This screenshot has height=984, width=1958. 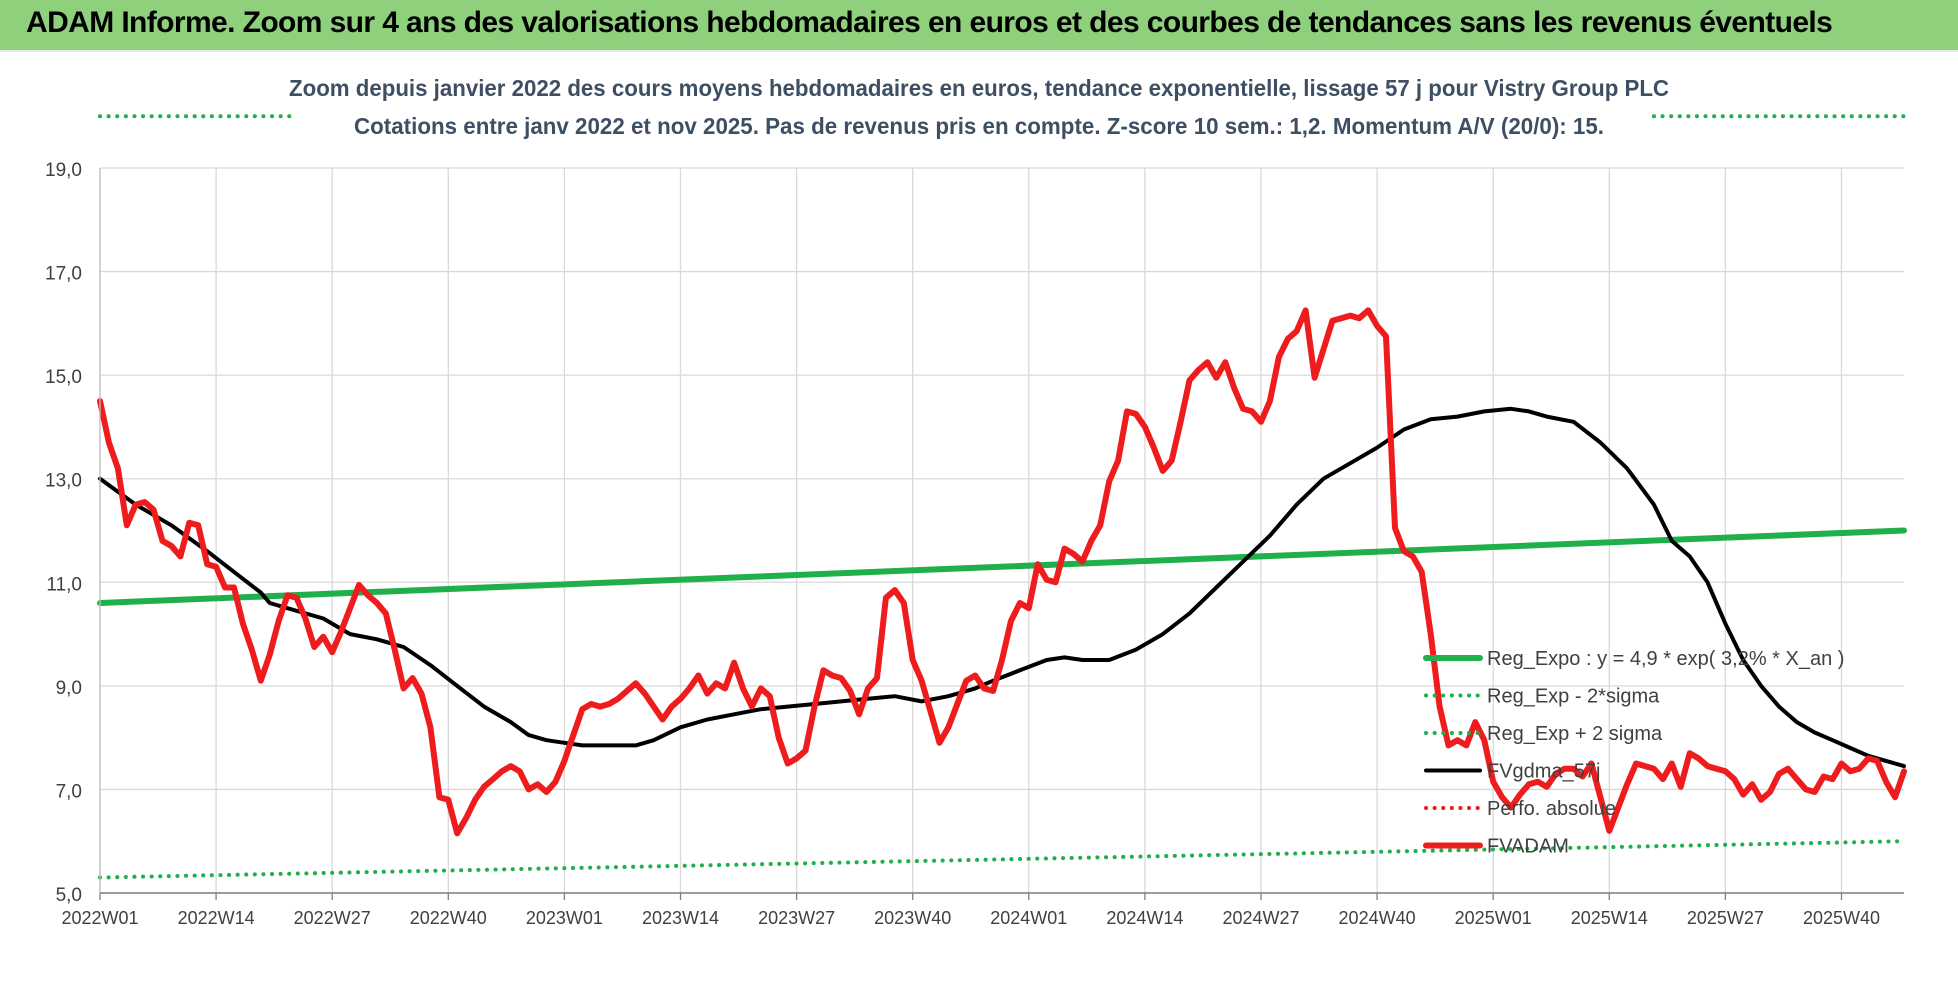 What do you see at coordinates (1144, 918) in the screenshot?
I see `x-tick-label: 2024W14` at bounding box center [1144, 918].